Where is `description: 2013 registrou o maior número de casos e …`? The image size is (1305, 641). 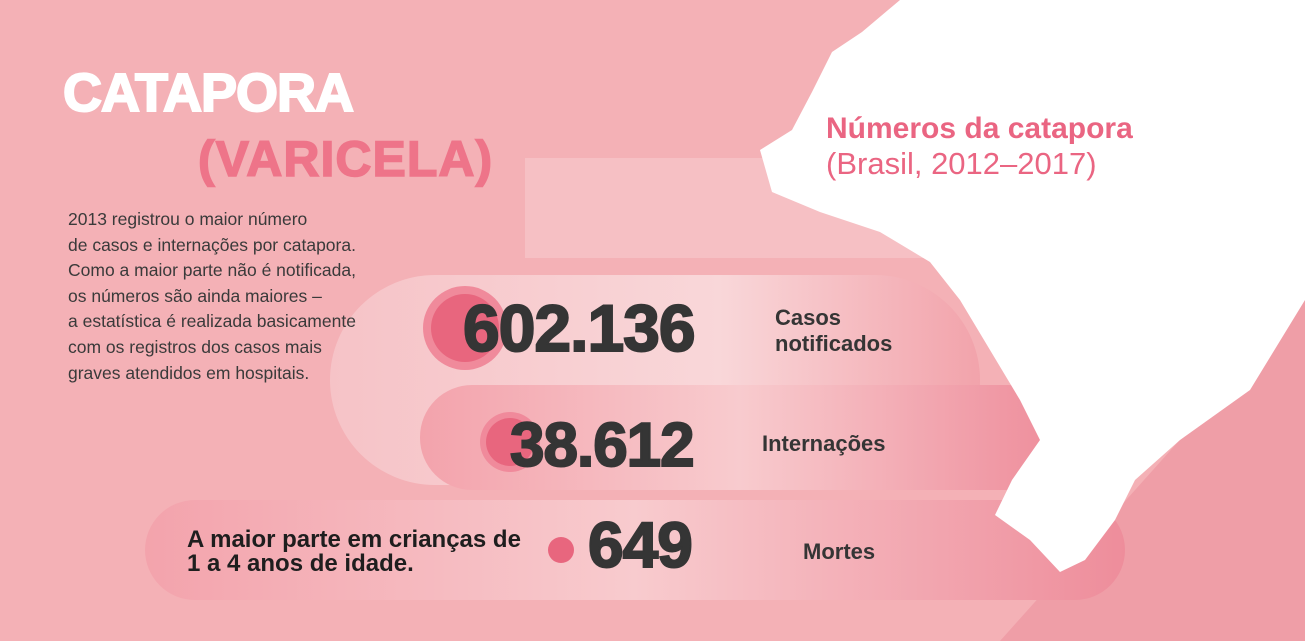 description: 2013 registrou o maior número de casos e … is located at coordinates (212, 296).